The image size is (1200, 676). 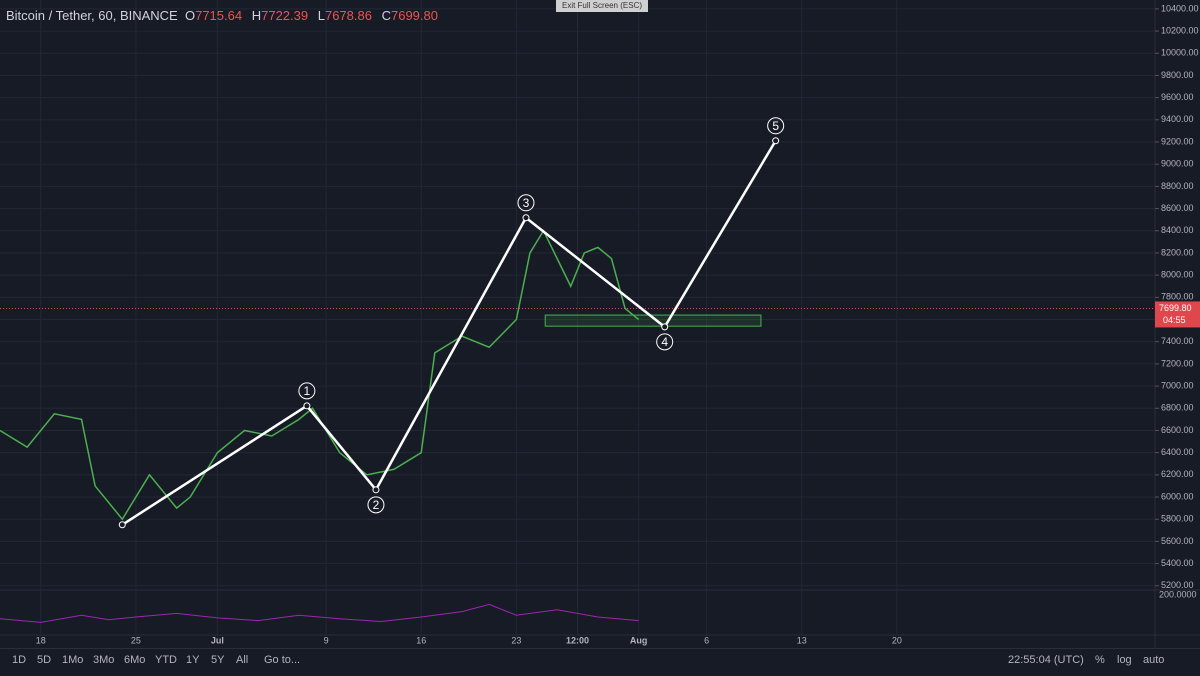 What do you see at coordinates (44, 660) in the screenshot?
I see `range-button: 5D` at bounding box center [44, 660].